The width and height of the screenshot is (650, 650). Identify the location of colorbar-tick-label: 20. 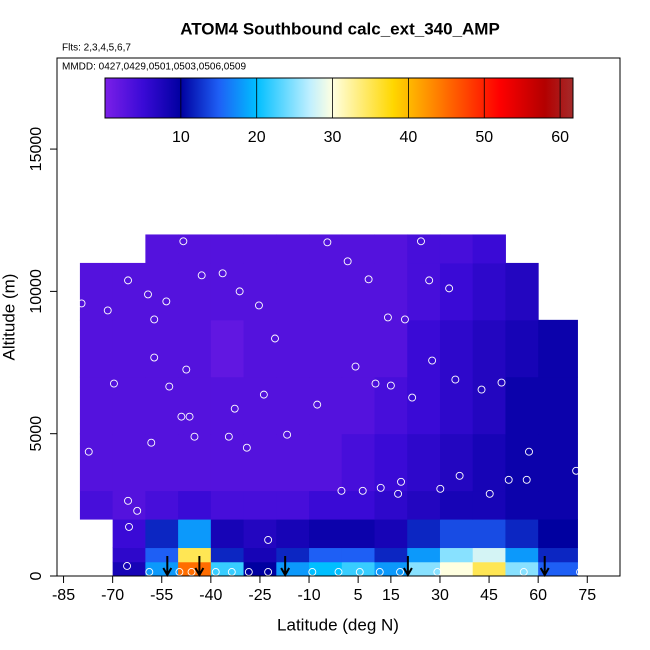
(257, 137).